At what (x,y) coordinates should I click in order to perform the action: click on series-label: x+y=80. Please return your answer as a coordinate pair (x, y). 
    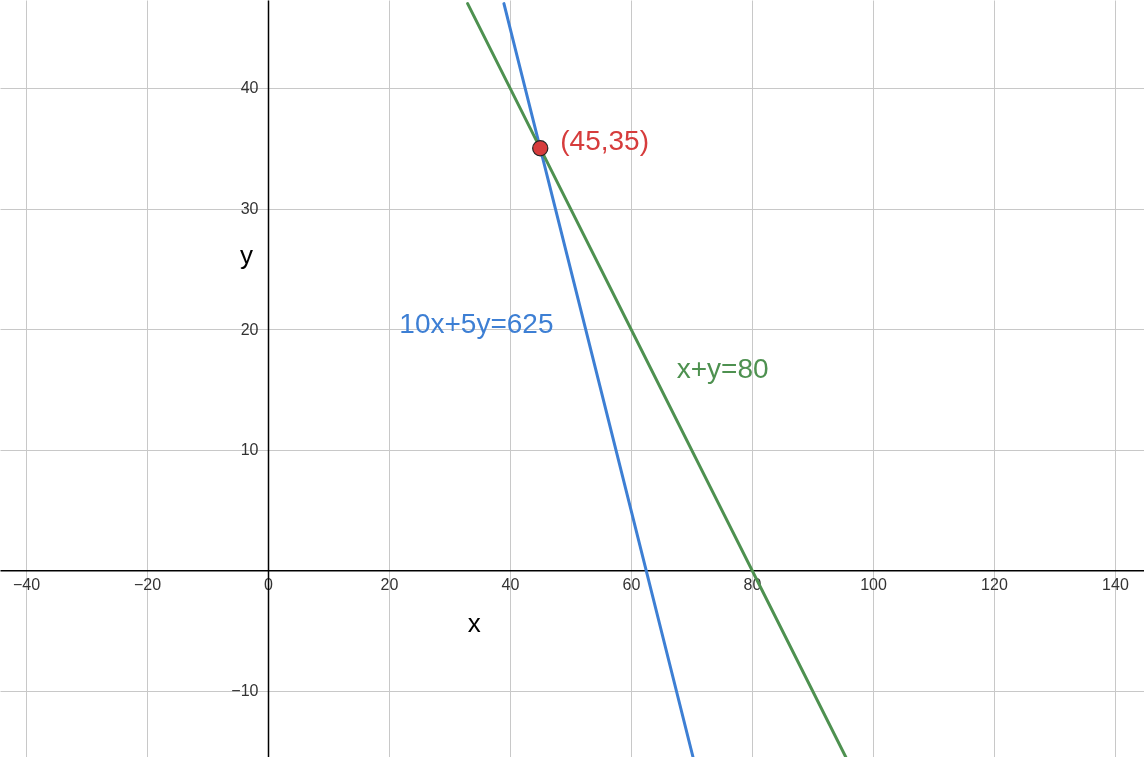
    Looking at the image, I should click on (722, 369).